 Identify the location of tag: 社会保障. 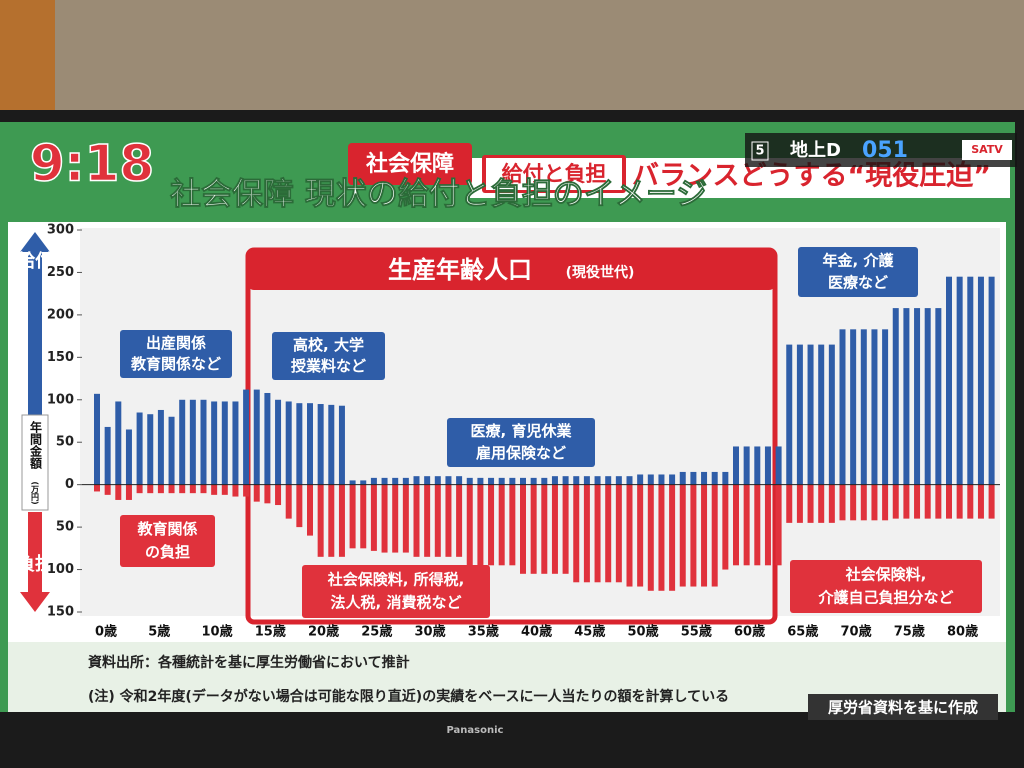
(410, 164).